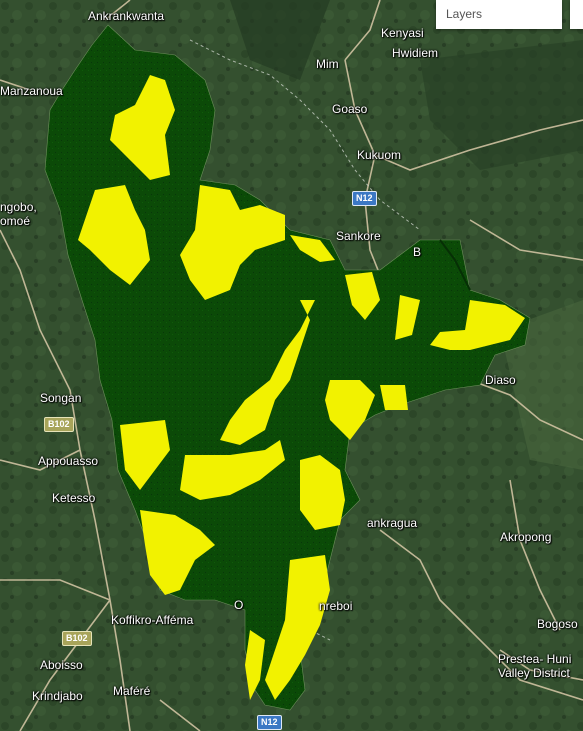  I want to click on place-label: Mim, so click(327, 64).